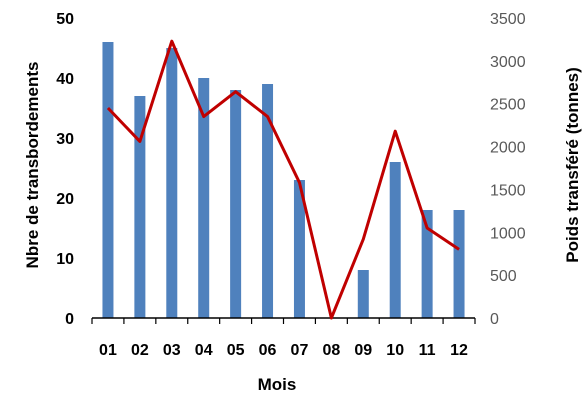  I want to click on y-right-tick-label: 500, so click(503, 276).